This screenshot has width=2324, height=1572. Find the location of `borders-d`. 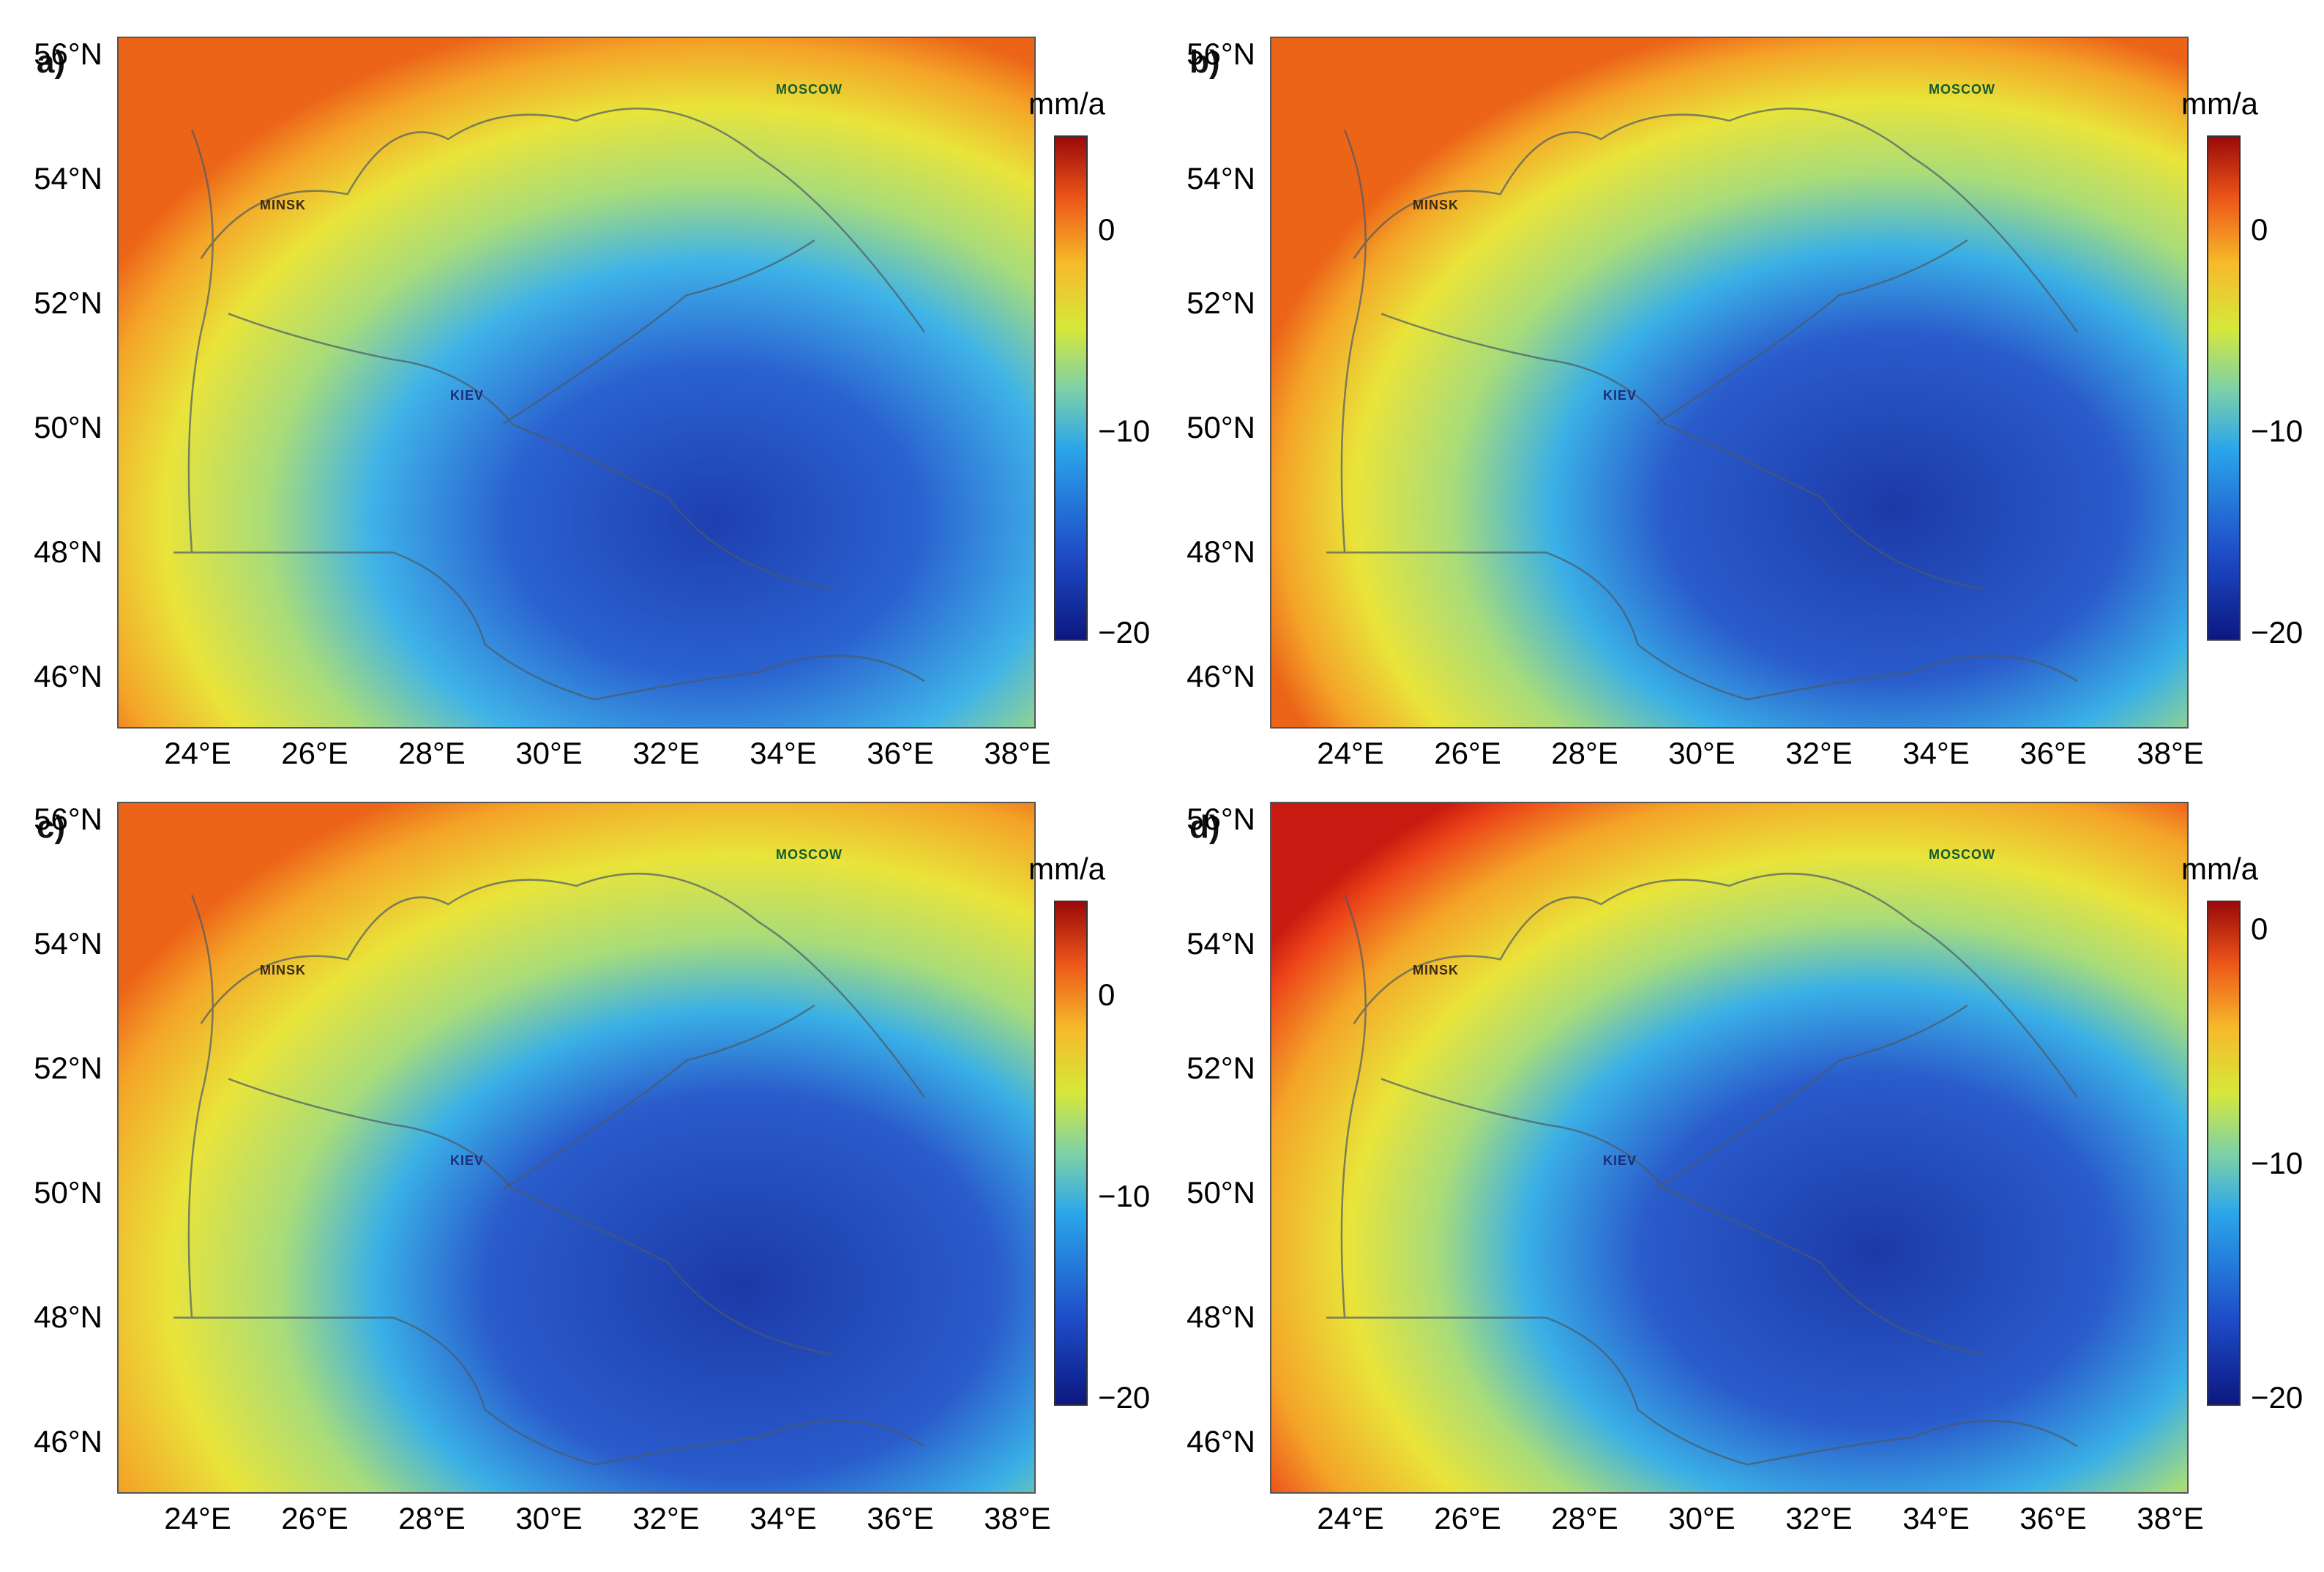

borders-d is located at coordinates (1702, 1169).